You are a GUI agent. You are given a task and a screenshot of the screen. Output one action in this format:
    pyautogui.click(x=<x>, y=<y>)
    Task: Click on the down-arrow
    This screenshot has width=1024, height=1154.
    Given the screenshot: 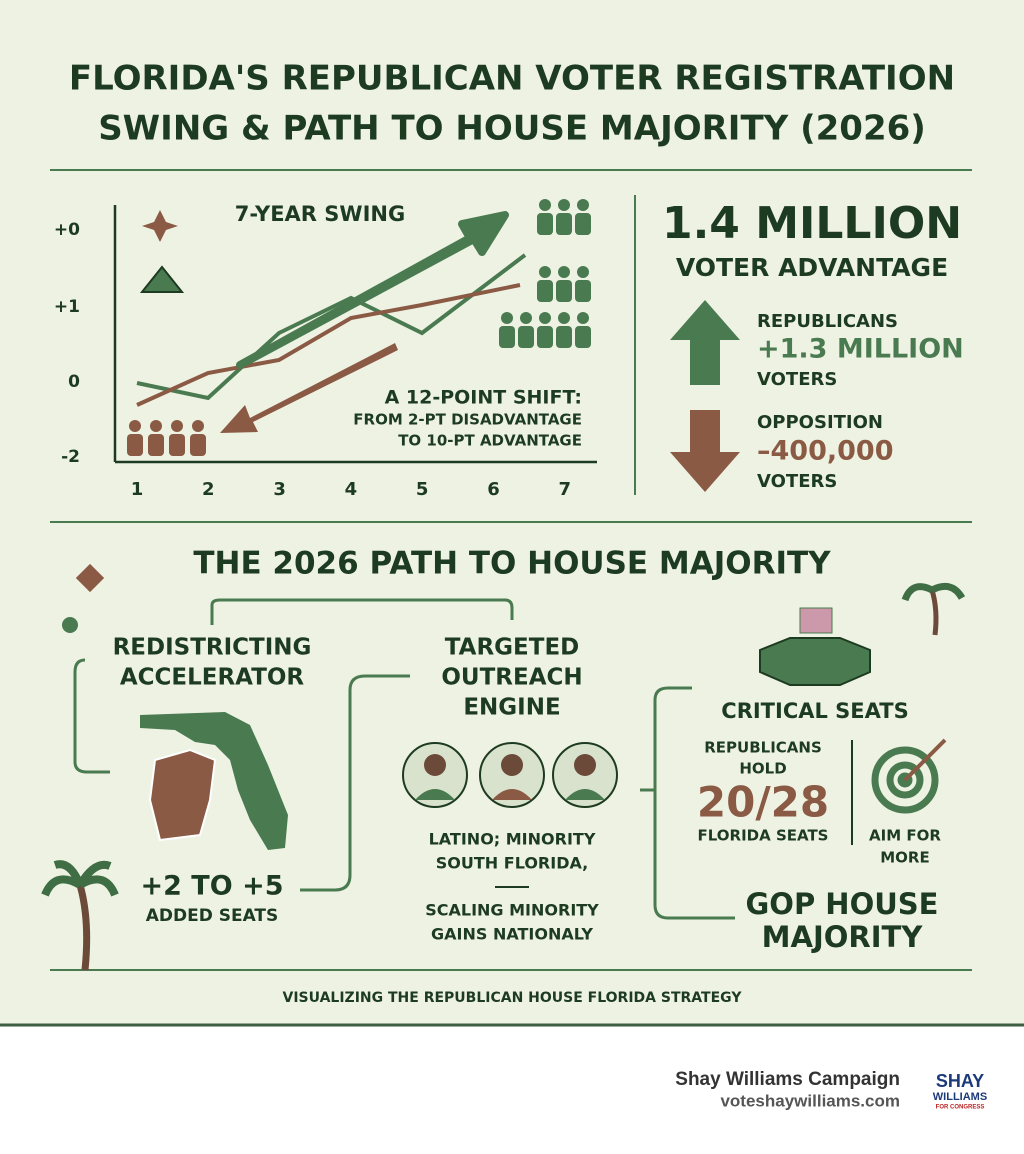 What is the action you would take?
    pyautogui.click(x=705, y=451)
    